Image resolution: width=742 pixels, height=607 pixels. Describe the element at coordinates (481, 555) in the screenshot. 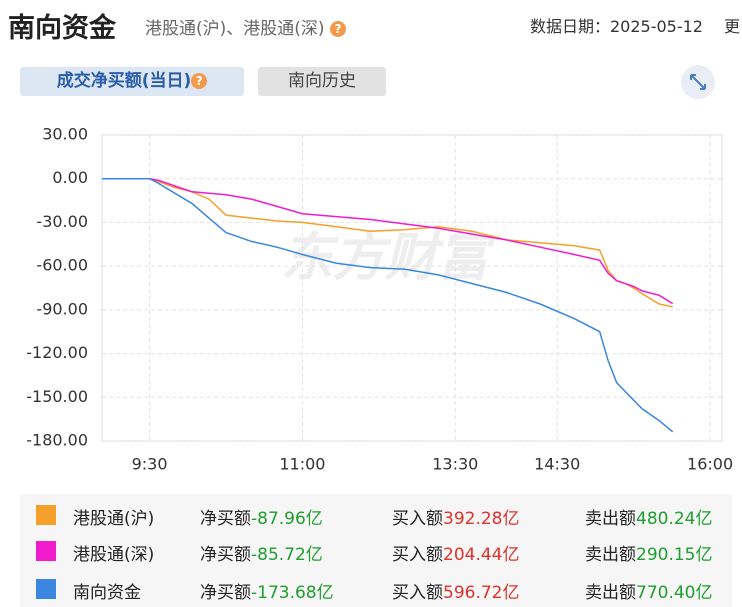

I see `buy-value: 204.44亿` at that location.